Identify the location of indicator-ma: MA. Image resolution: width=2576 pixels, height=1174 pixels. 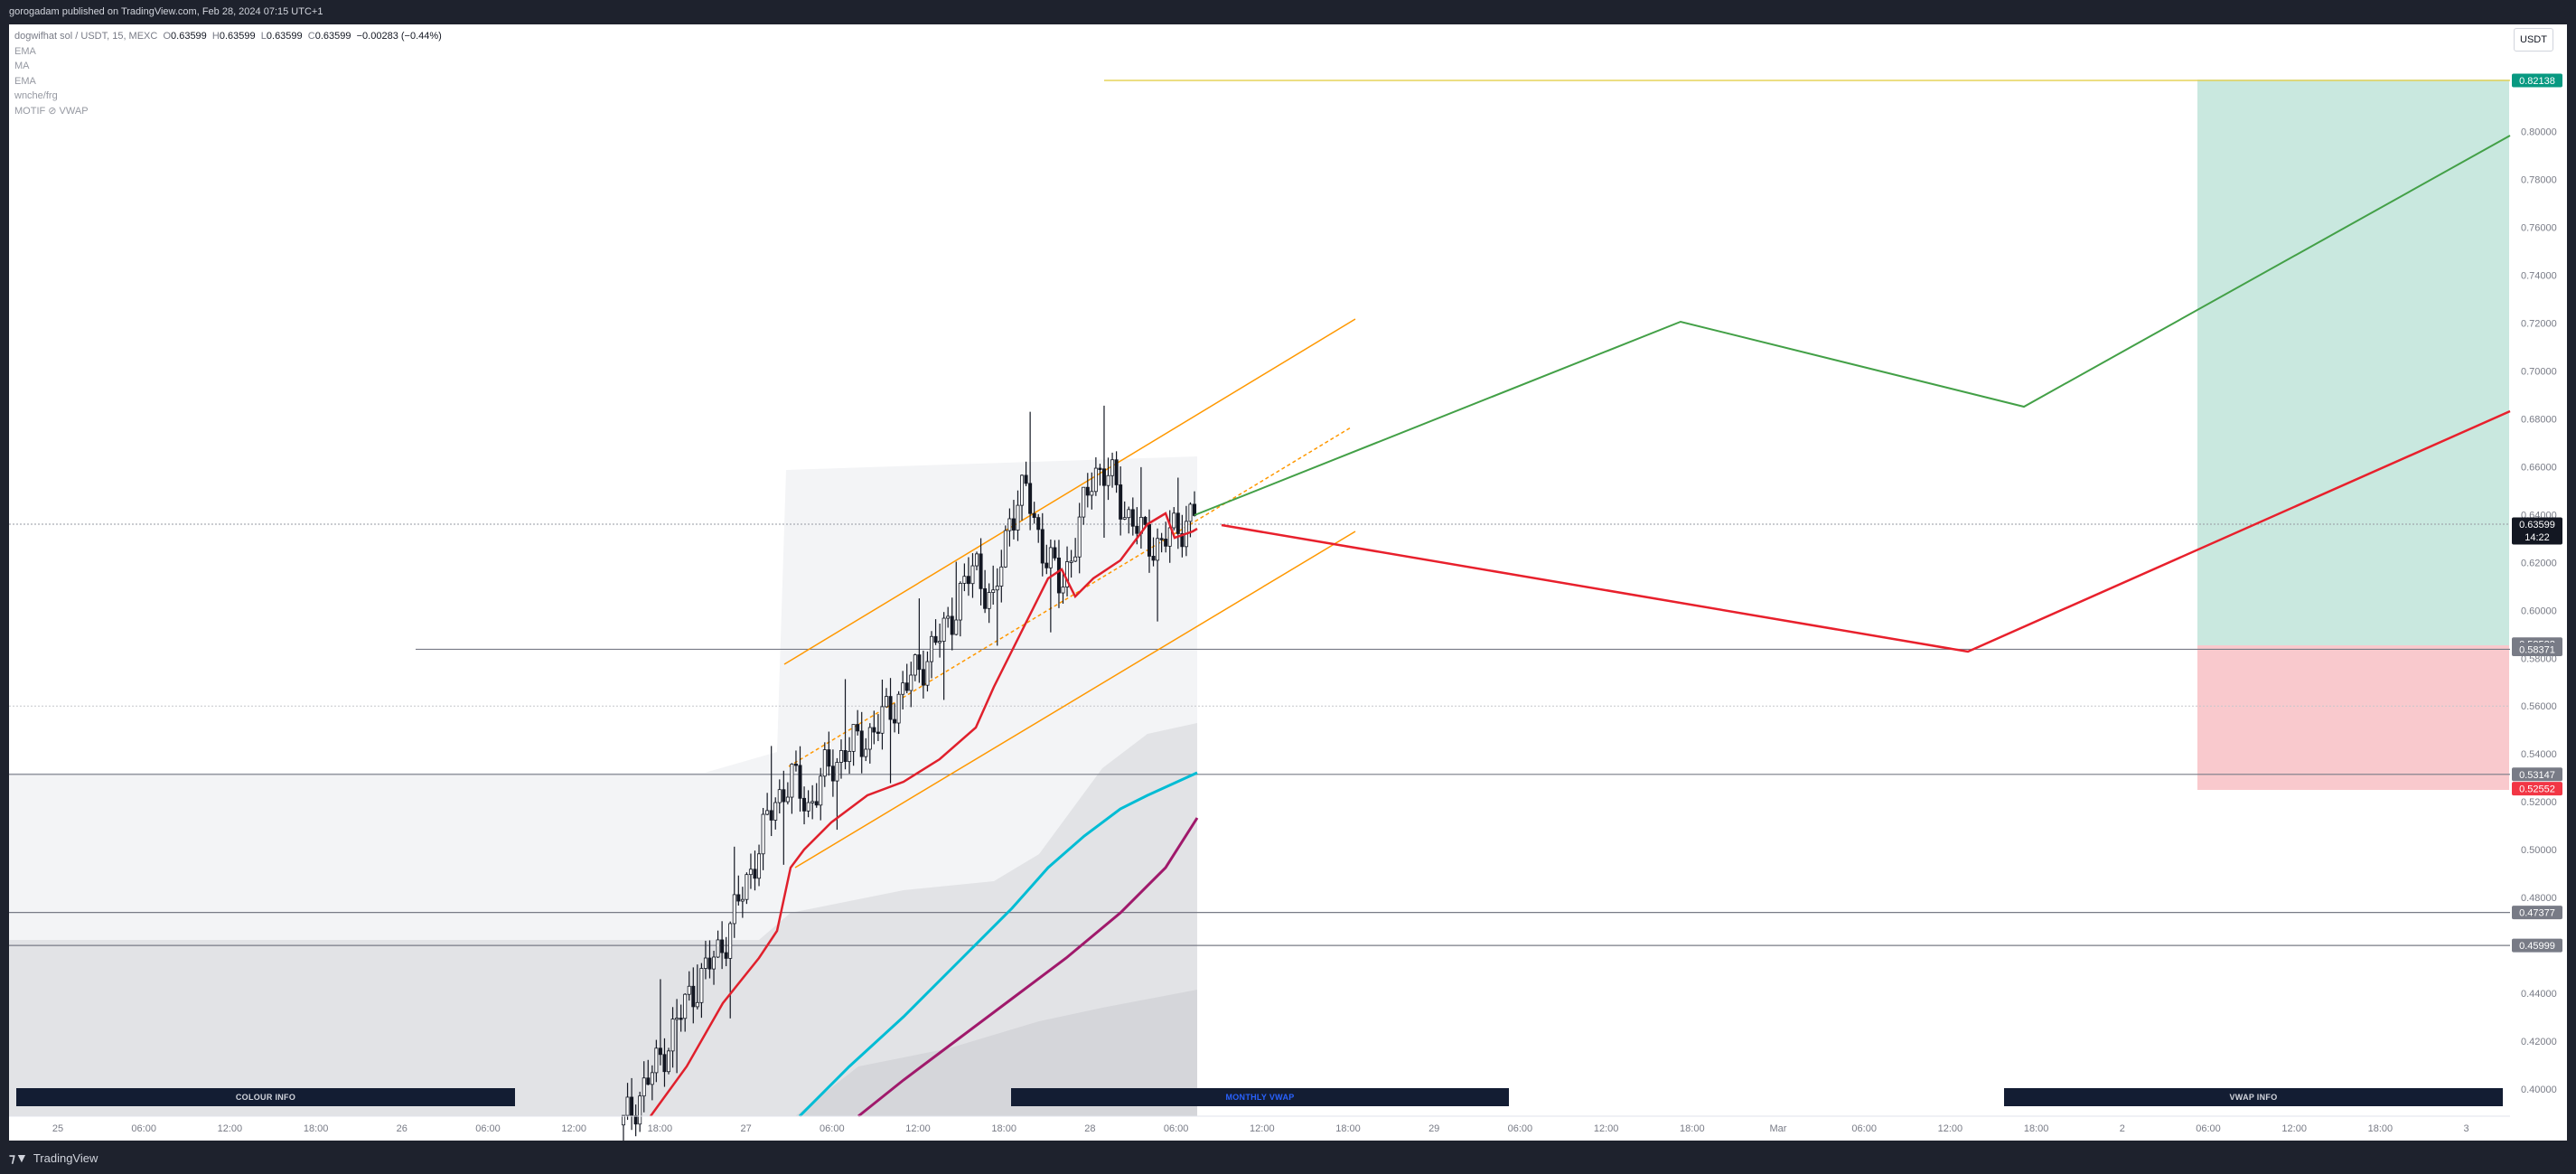
(22, 66).